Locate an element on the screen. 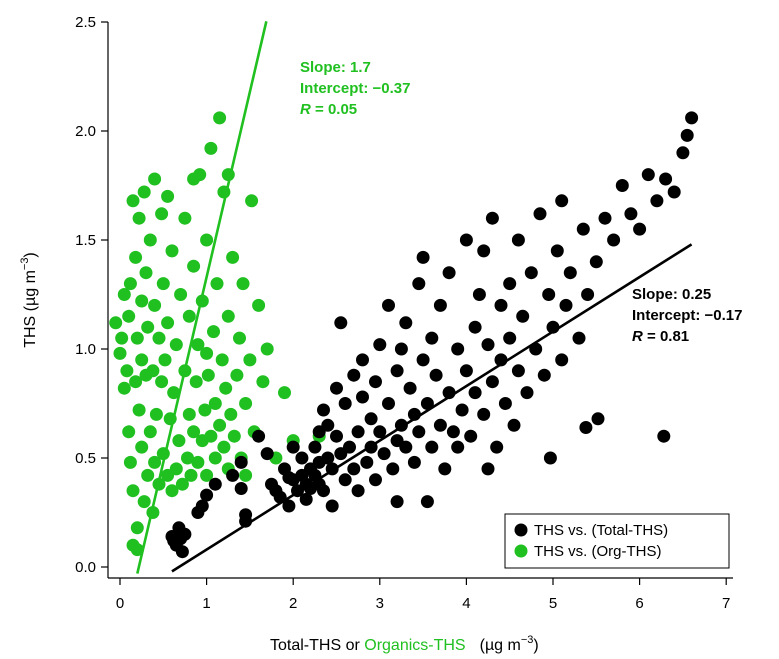  fit-line-org-ths is located at coordinates (202, 297).